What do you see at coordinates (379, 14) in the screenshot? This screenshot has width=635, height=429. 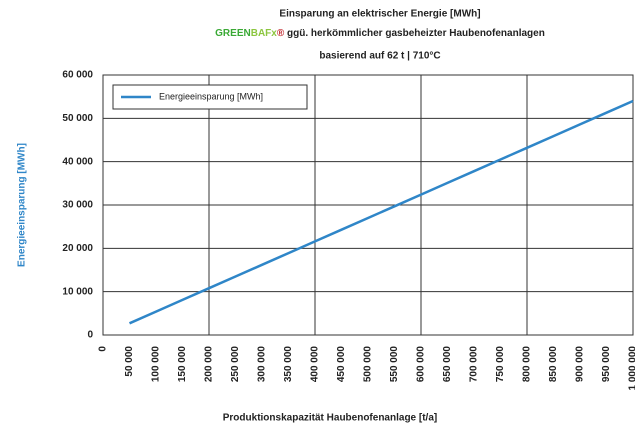 I see `chart-title: Einsparung an elektrischer Energie [MWh]` at bounding box center [379, 14].